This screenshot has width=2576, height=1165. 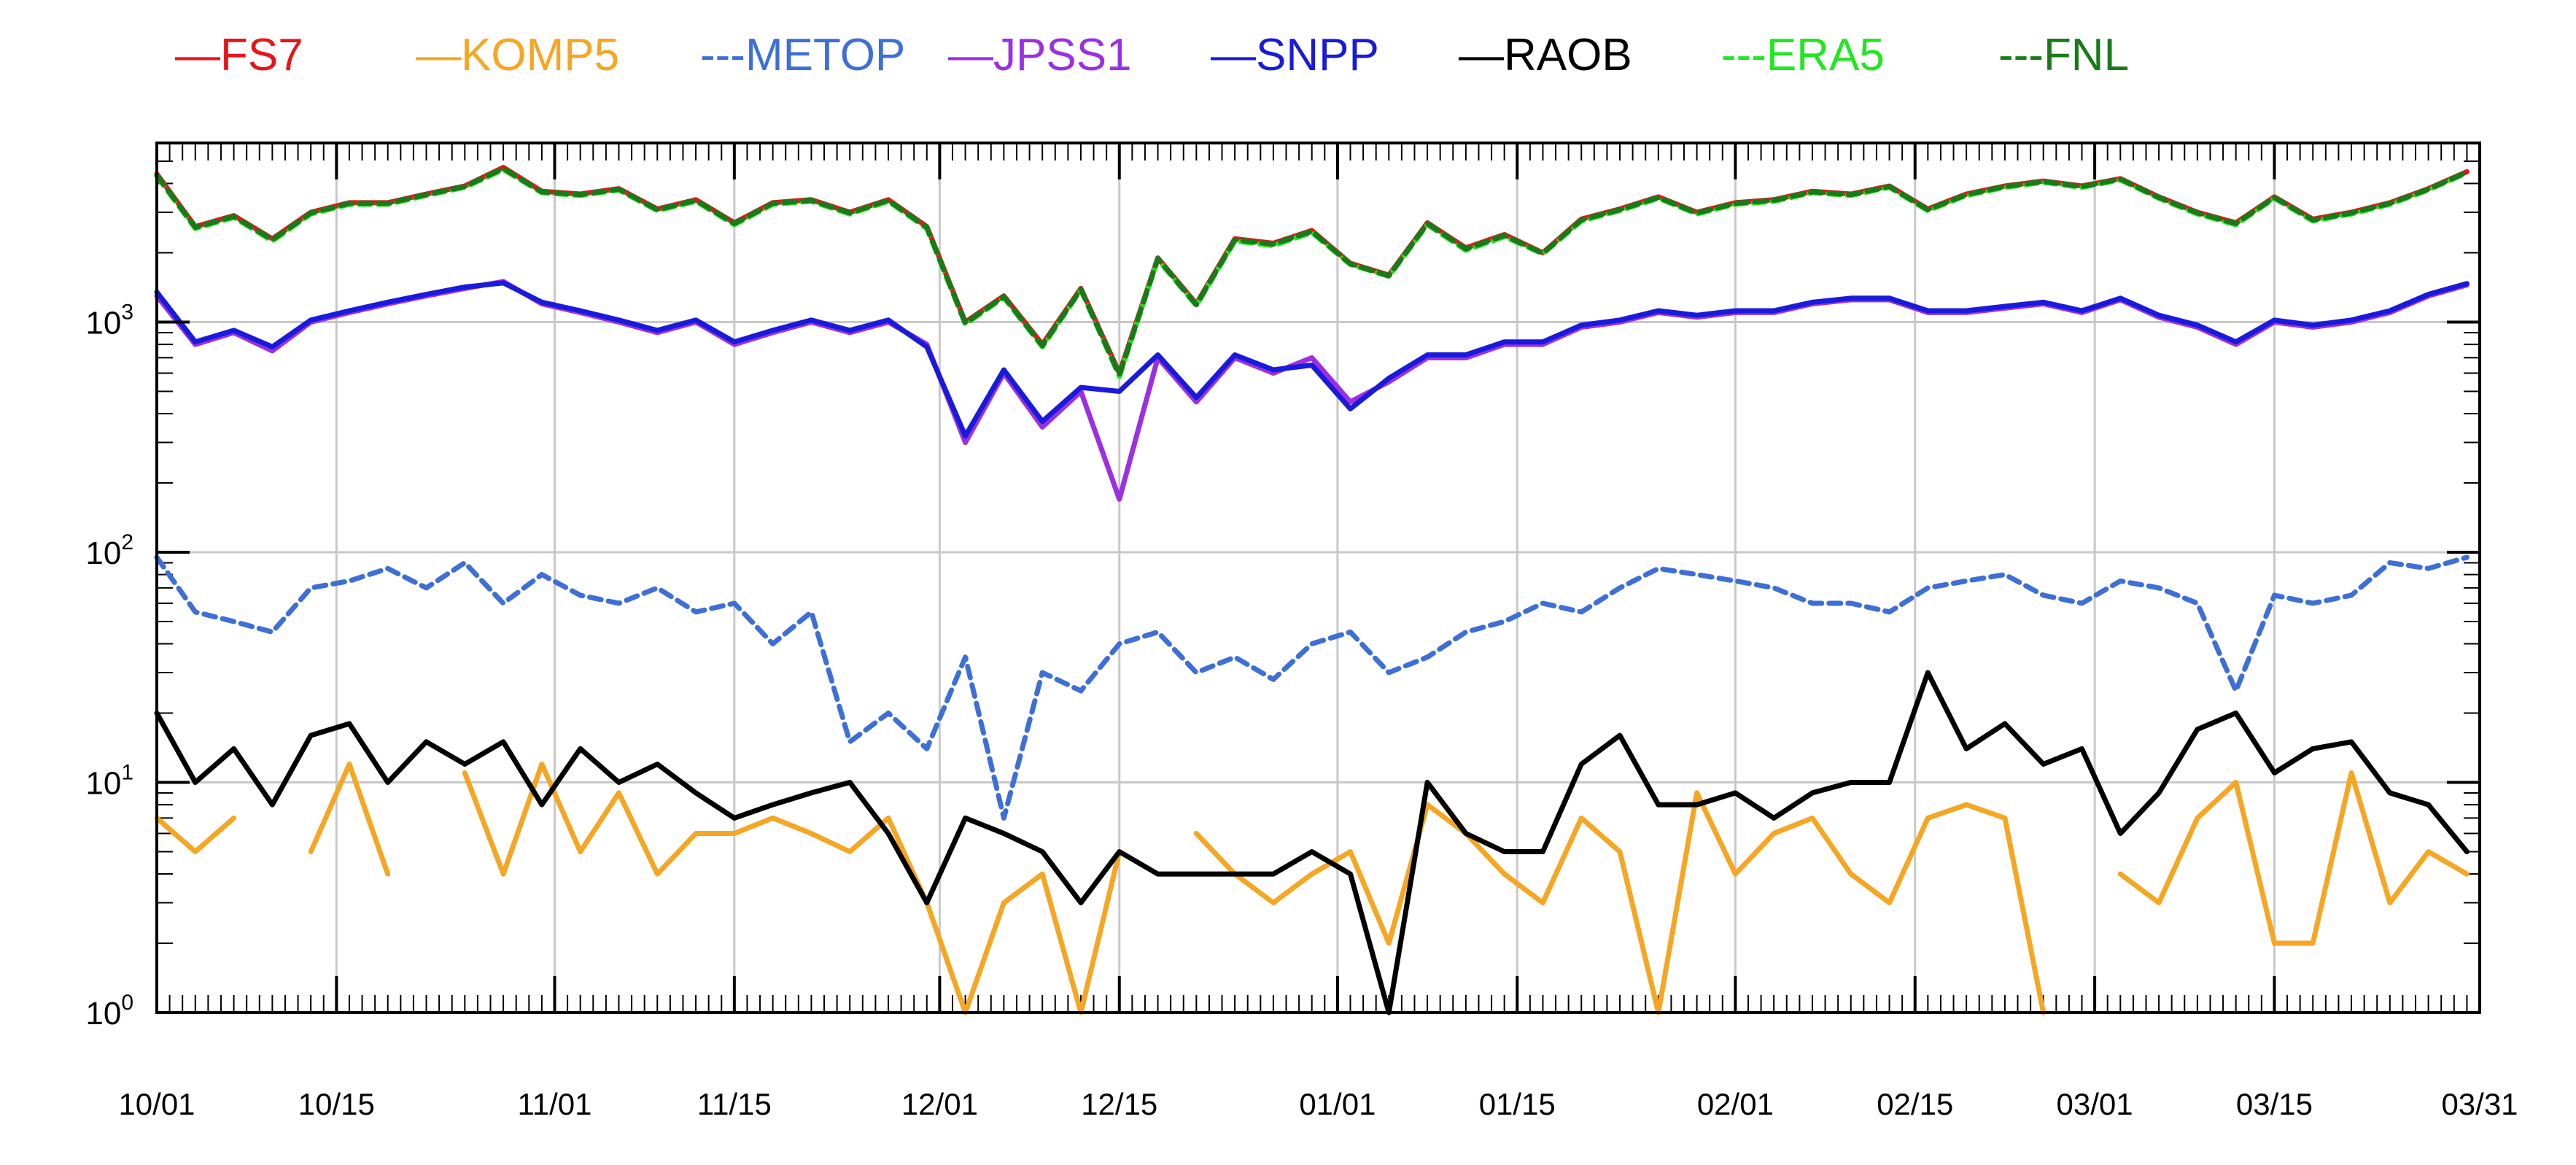 I want to click on legend-item: ---FNL, so click(x=2064, y=55).